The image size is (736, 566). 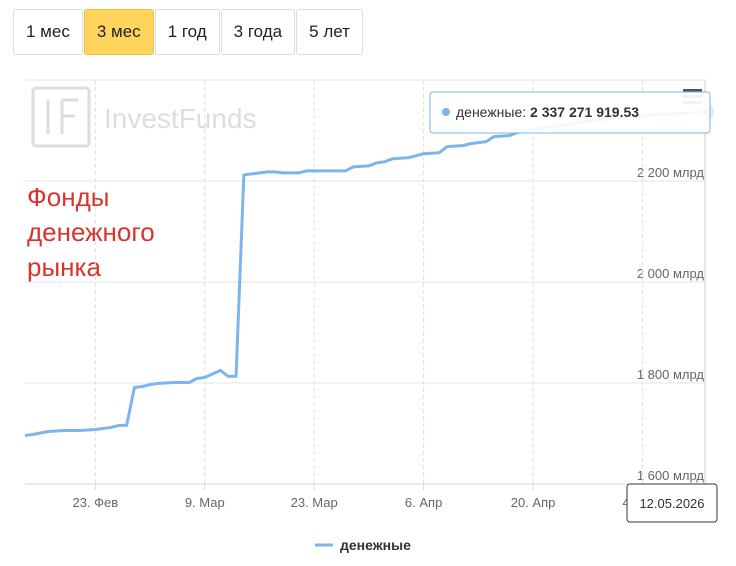 What do you see at coordinates (61, 117) in the screenshot?
I see `watermark-logo` at bounding box center [61, 117].